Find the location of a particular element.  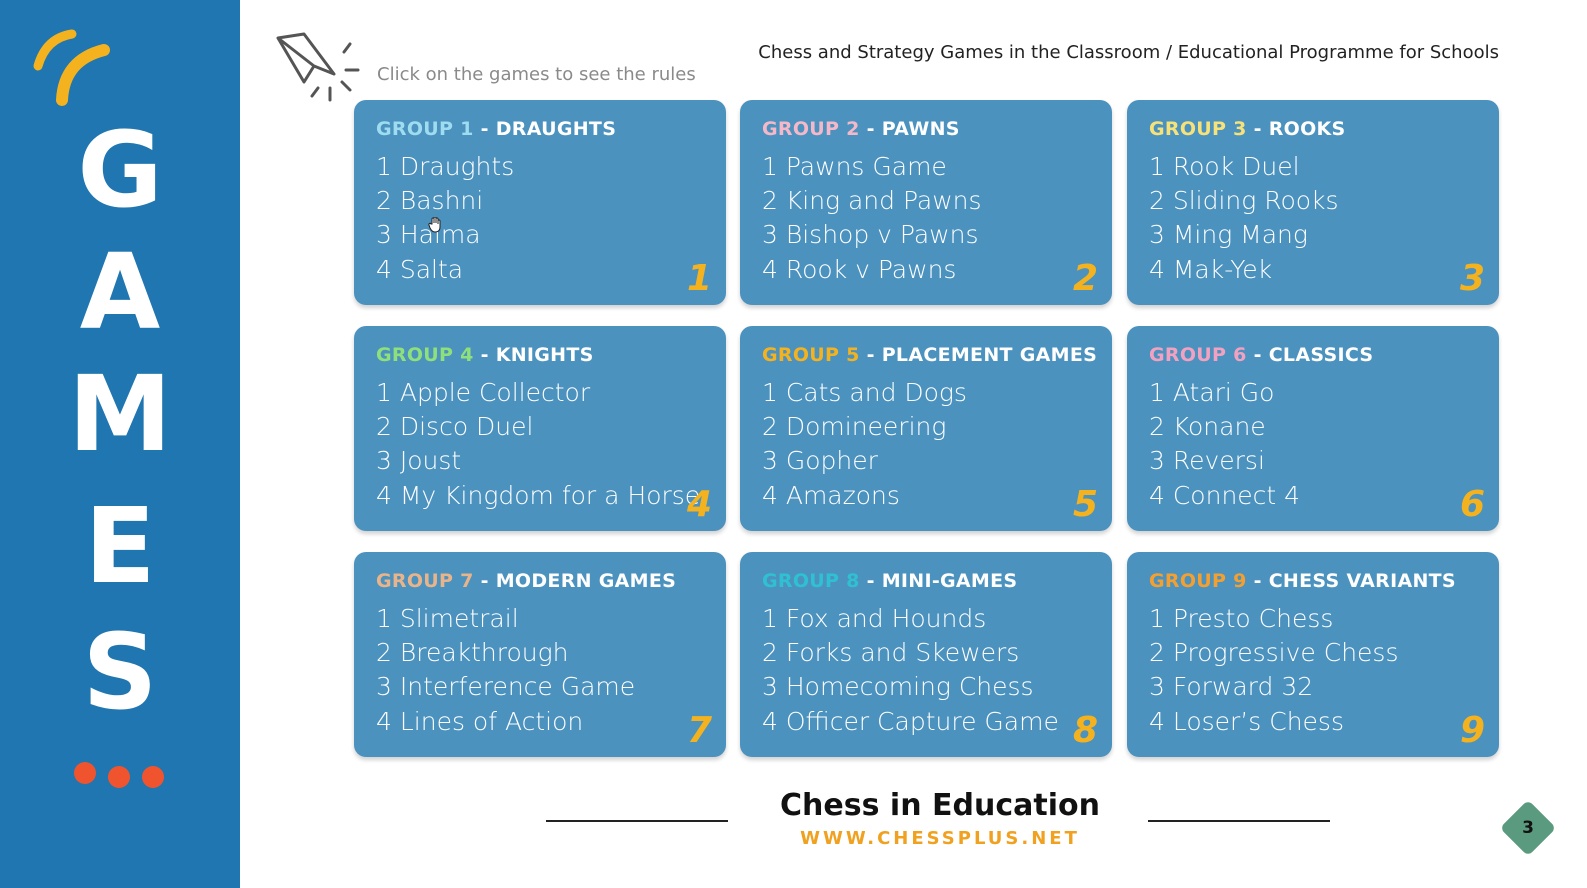

group-label: GROUP 7 is located at coordinates (425, 581).